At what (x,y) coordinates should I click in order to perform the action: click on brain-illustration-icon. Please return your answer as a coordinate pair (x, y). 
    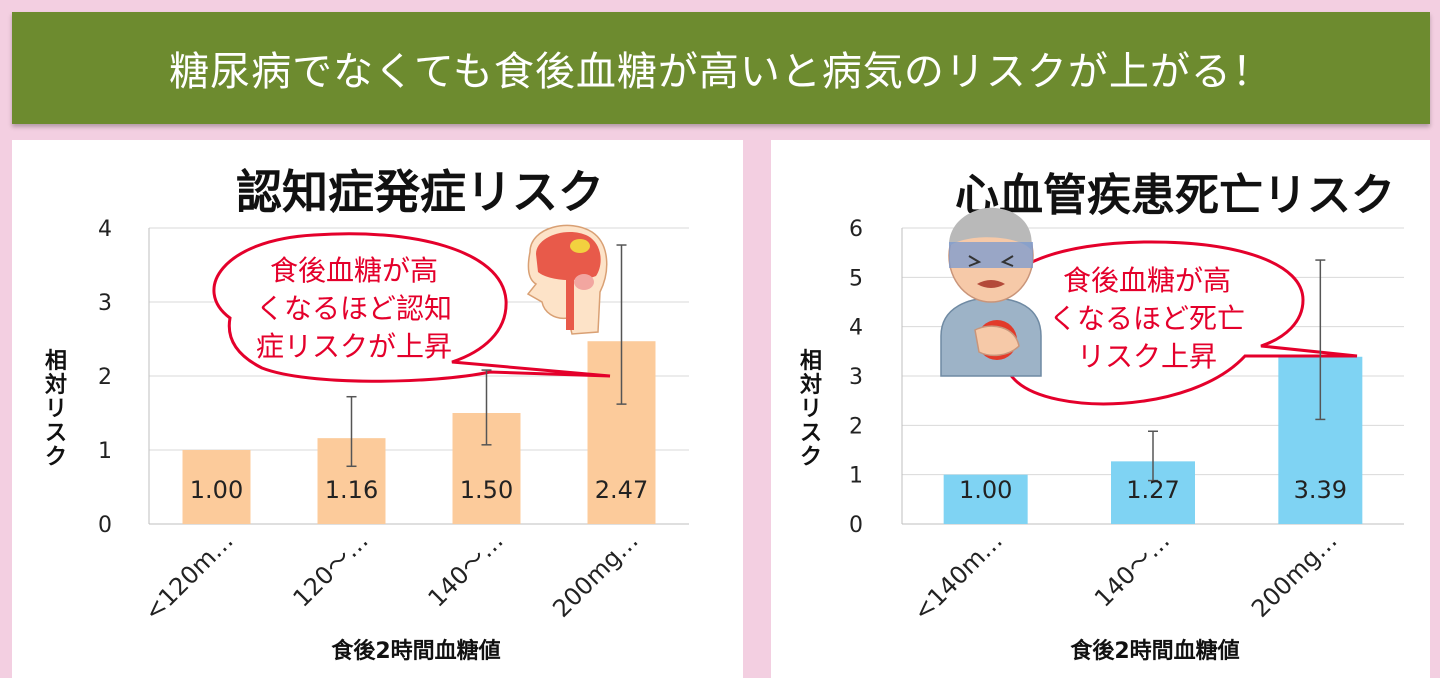
    Looking at the image, I should click on (567, 279).